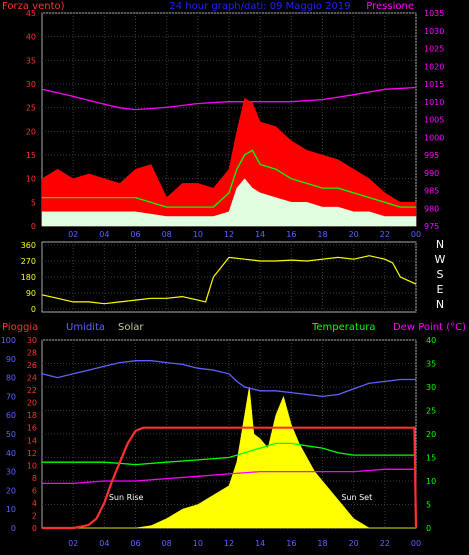  I want to click on climate-x-tick-label: 02, so click(73, 543).